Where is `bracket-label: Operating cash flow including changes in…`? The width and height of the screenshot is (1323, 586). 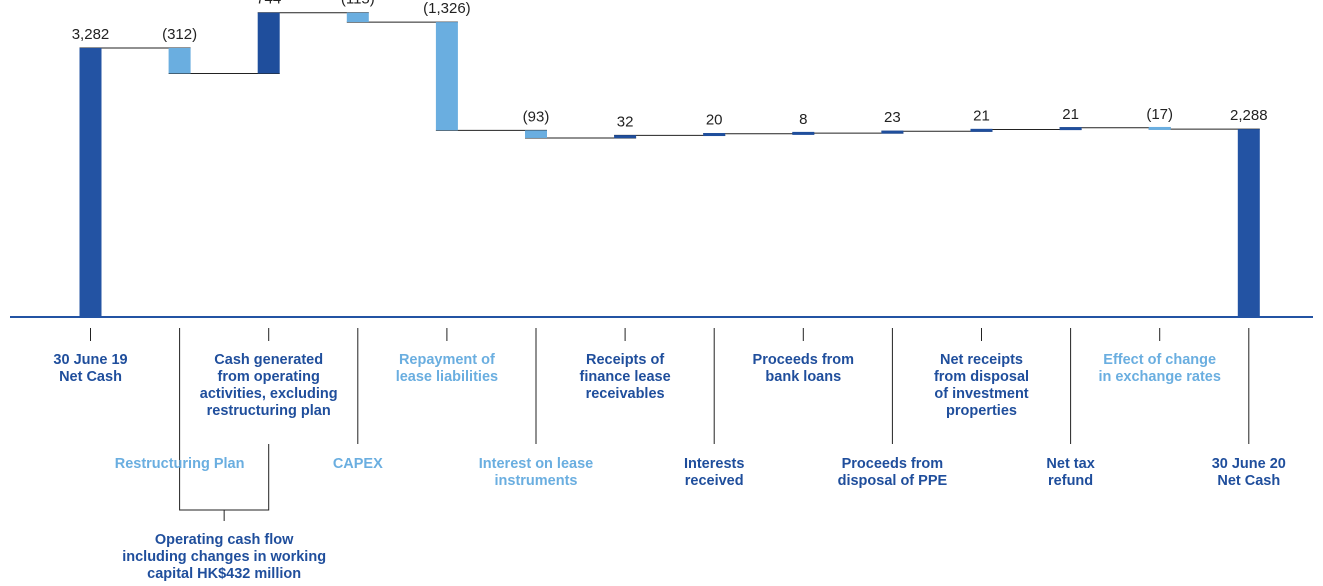
bracket-label: Operating cash flow including changes in… is located at coordinates (224, 557).